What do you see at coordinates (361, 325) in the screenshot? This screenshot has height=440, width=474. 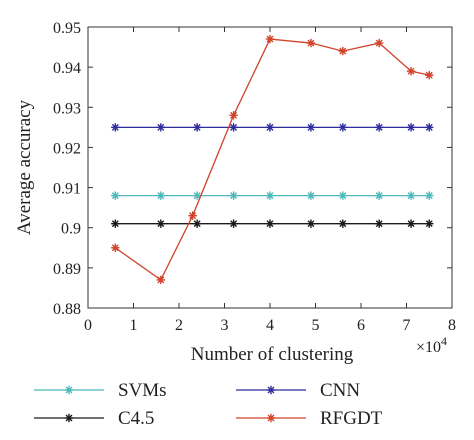 I see `x-tick-label: 6` at bounding box center [361, 325].